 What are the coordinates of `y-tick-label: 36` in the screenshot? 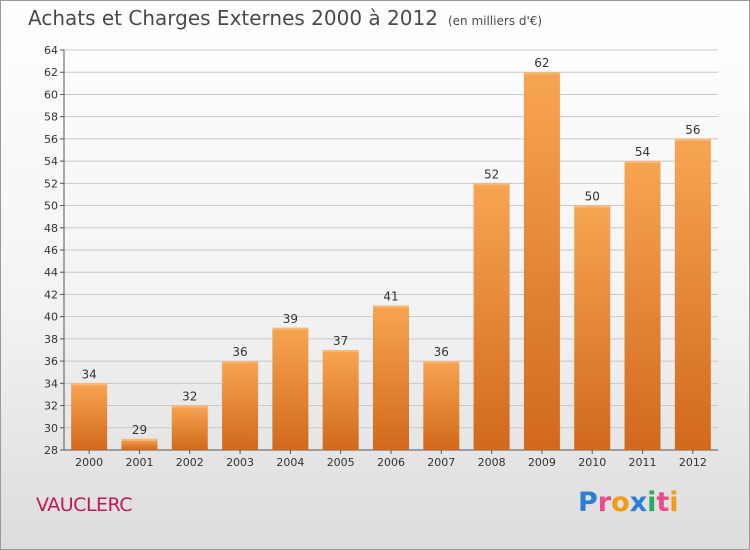 It's located at (51, 361).